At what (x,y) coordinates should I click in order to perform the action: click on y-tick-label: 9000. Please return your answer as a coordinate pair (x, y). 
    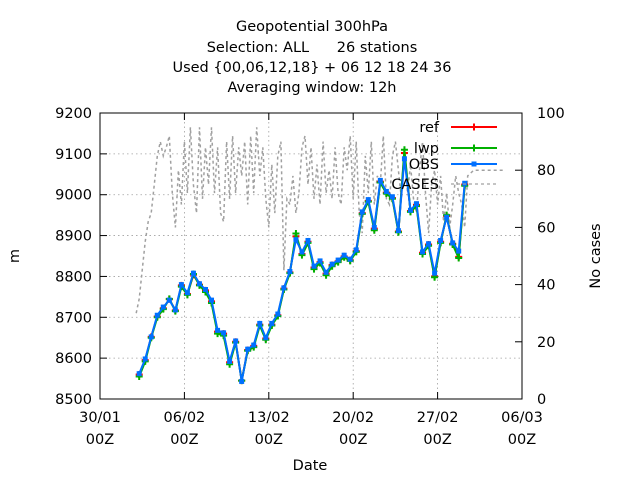
    Looking at the image, I should click on (73, 196).